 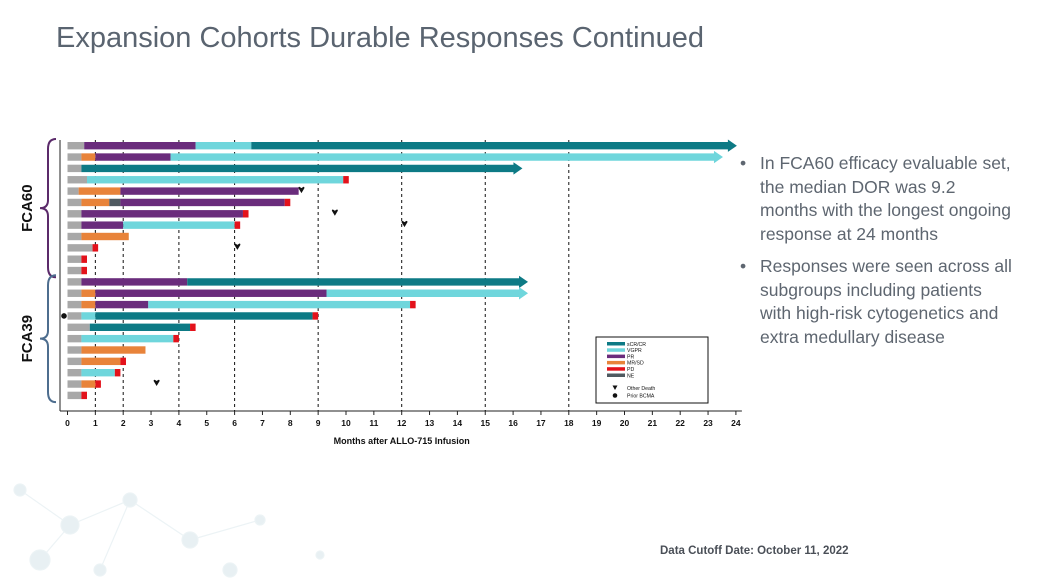 What do you see at coordinates (64, 316) in the screenshot?
I see `prior-bcma-marker` at bounding box center [64, 316].